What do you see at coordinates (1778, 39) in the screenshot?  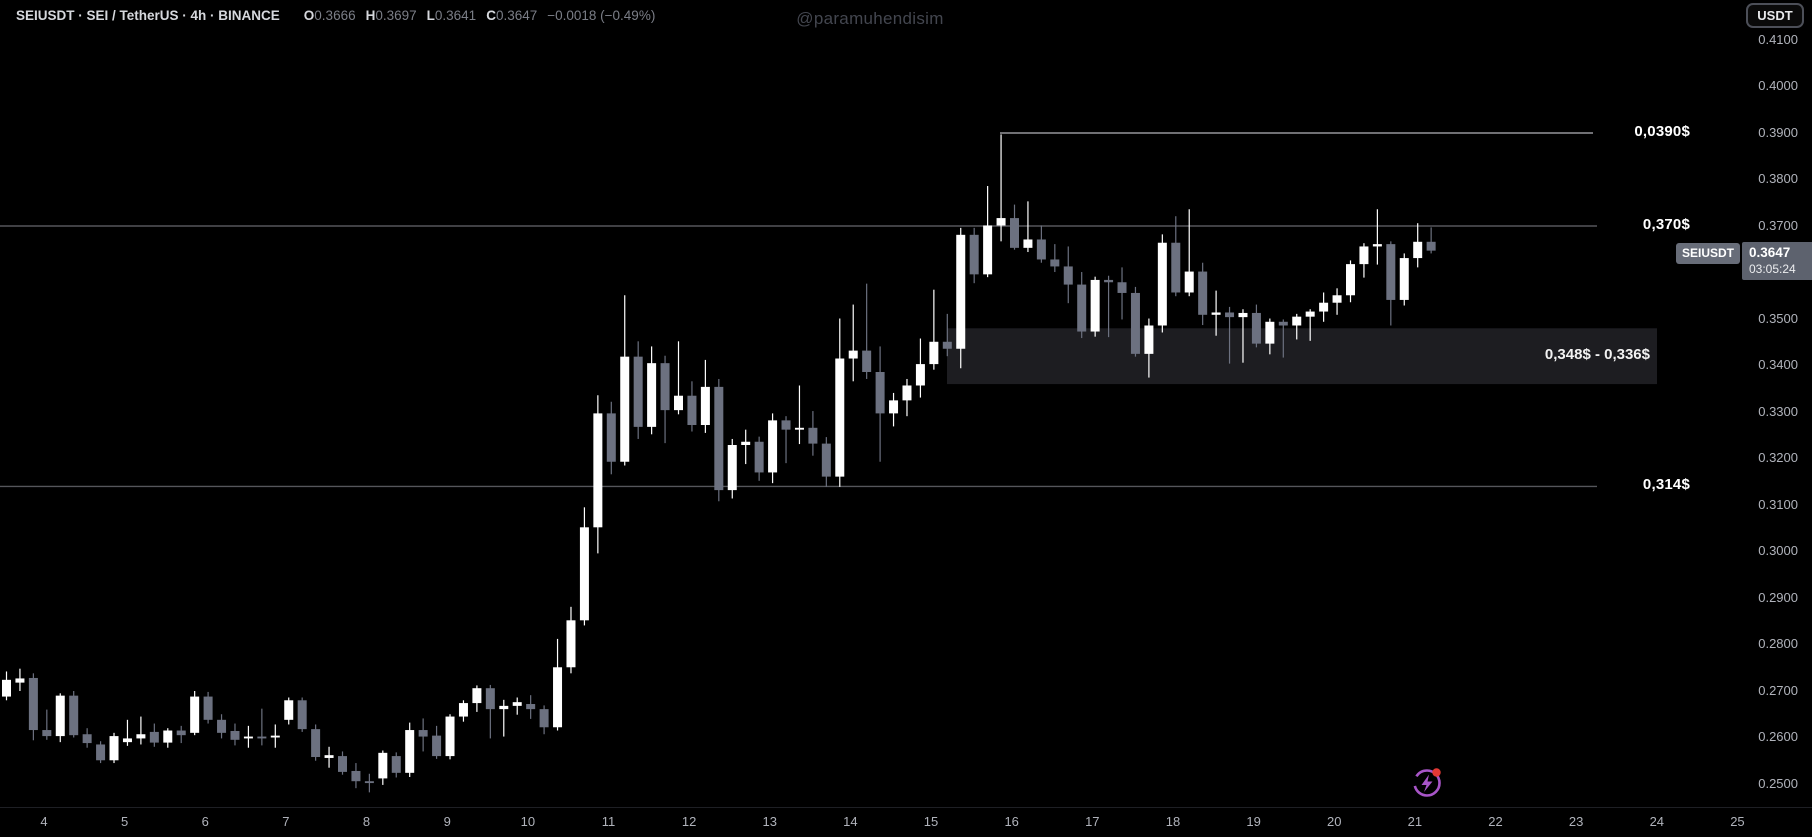 I see `price-tick-label: 0.4100` at bounding box center [1778, 39].